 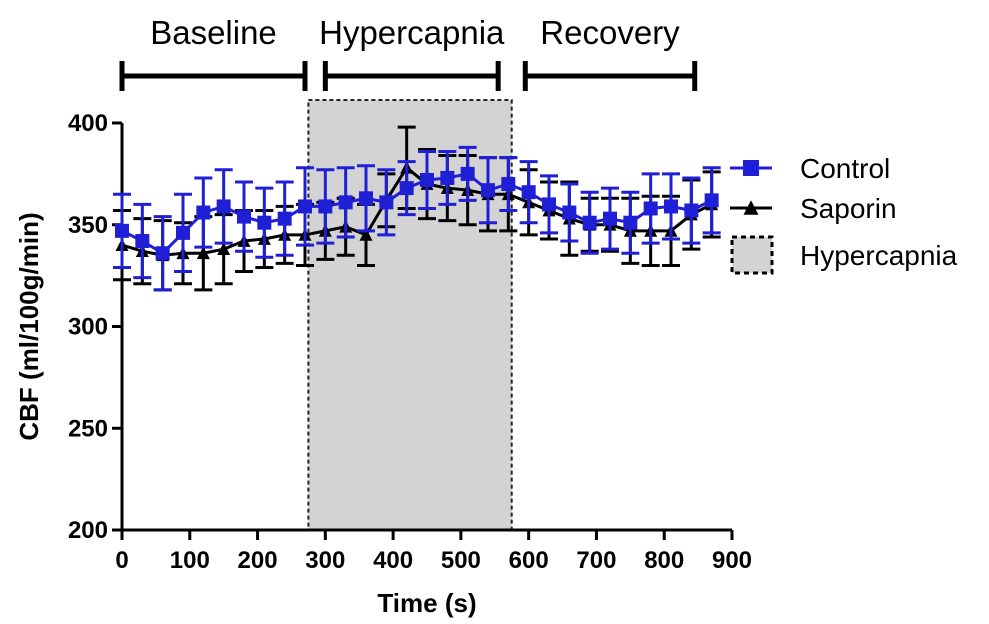 What do you see at coordinates (88, 123) in the screenshot?
I see `y-tick-label-400: 400` at bounding box center [88, 123].